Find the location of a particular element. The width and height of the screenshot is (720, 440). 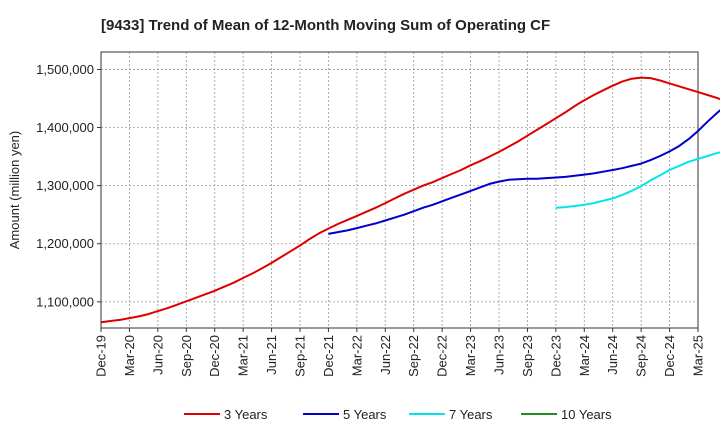

x-tick-label: Sep-21 is located at coordinates (300, 356).